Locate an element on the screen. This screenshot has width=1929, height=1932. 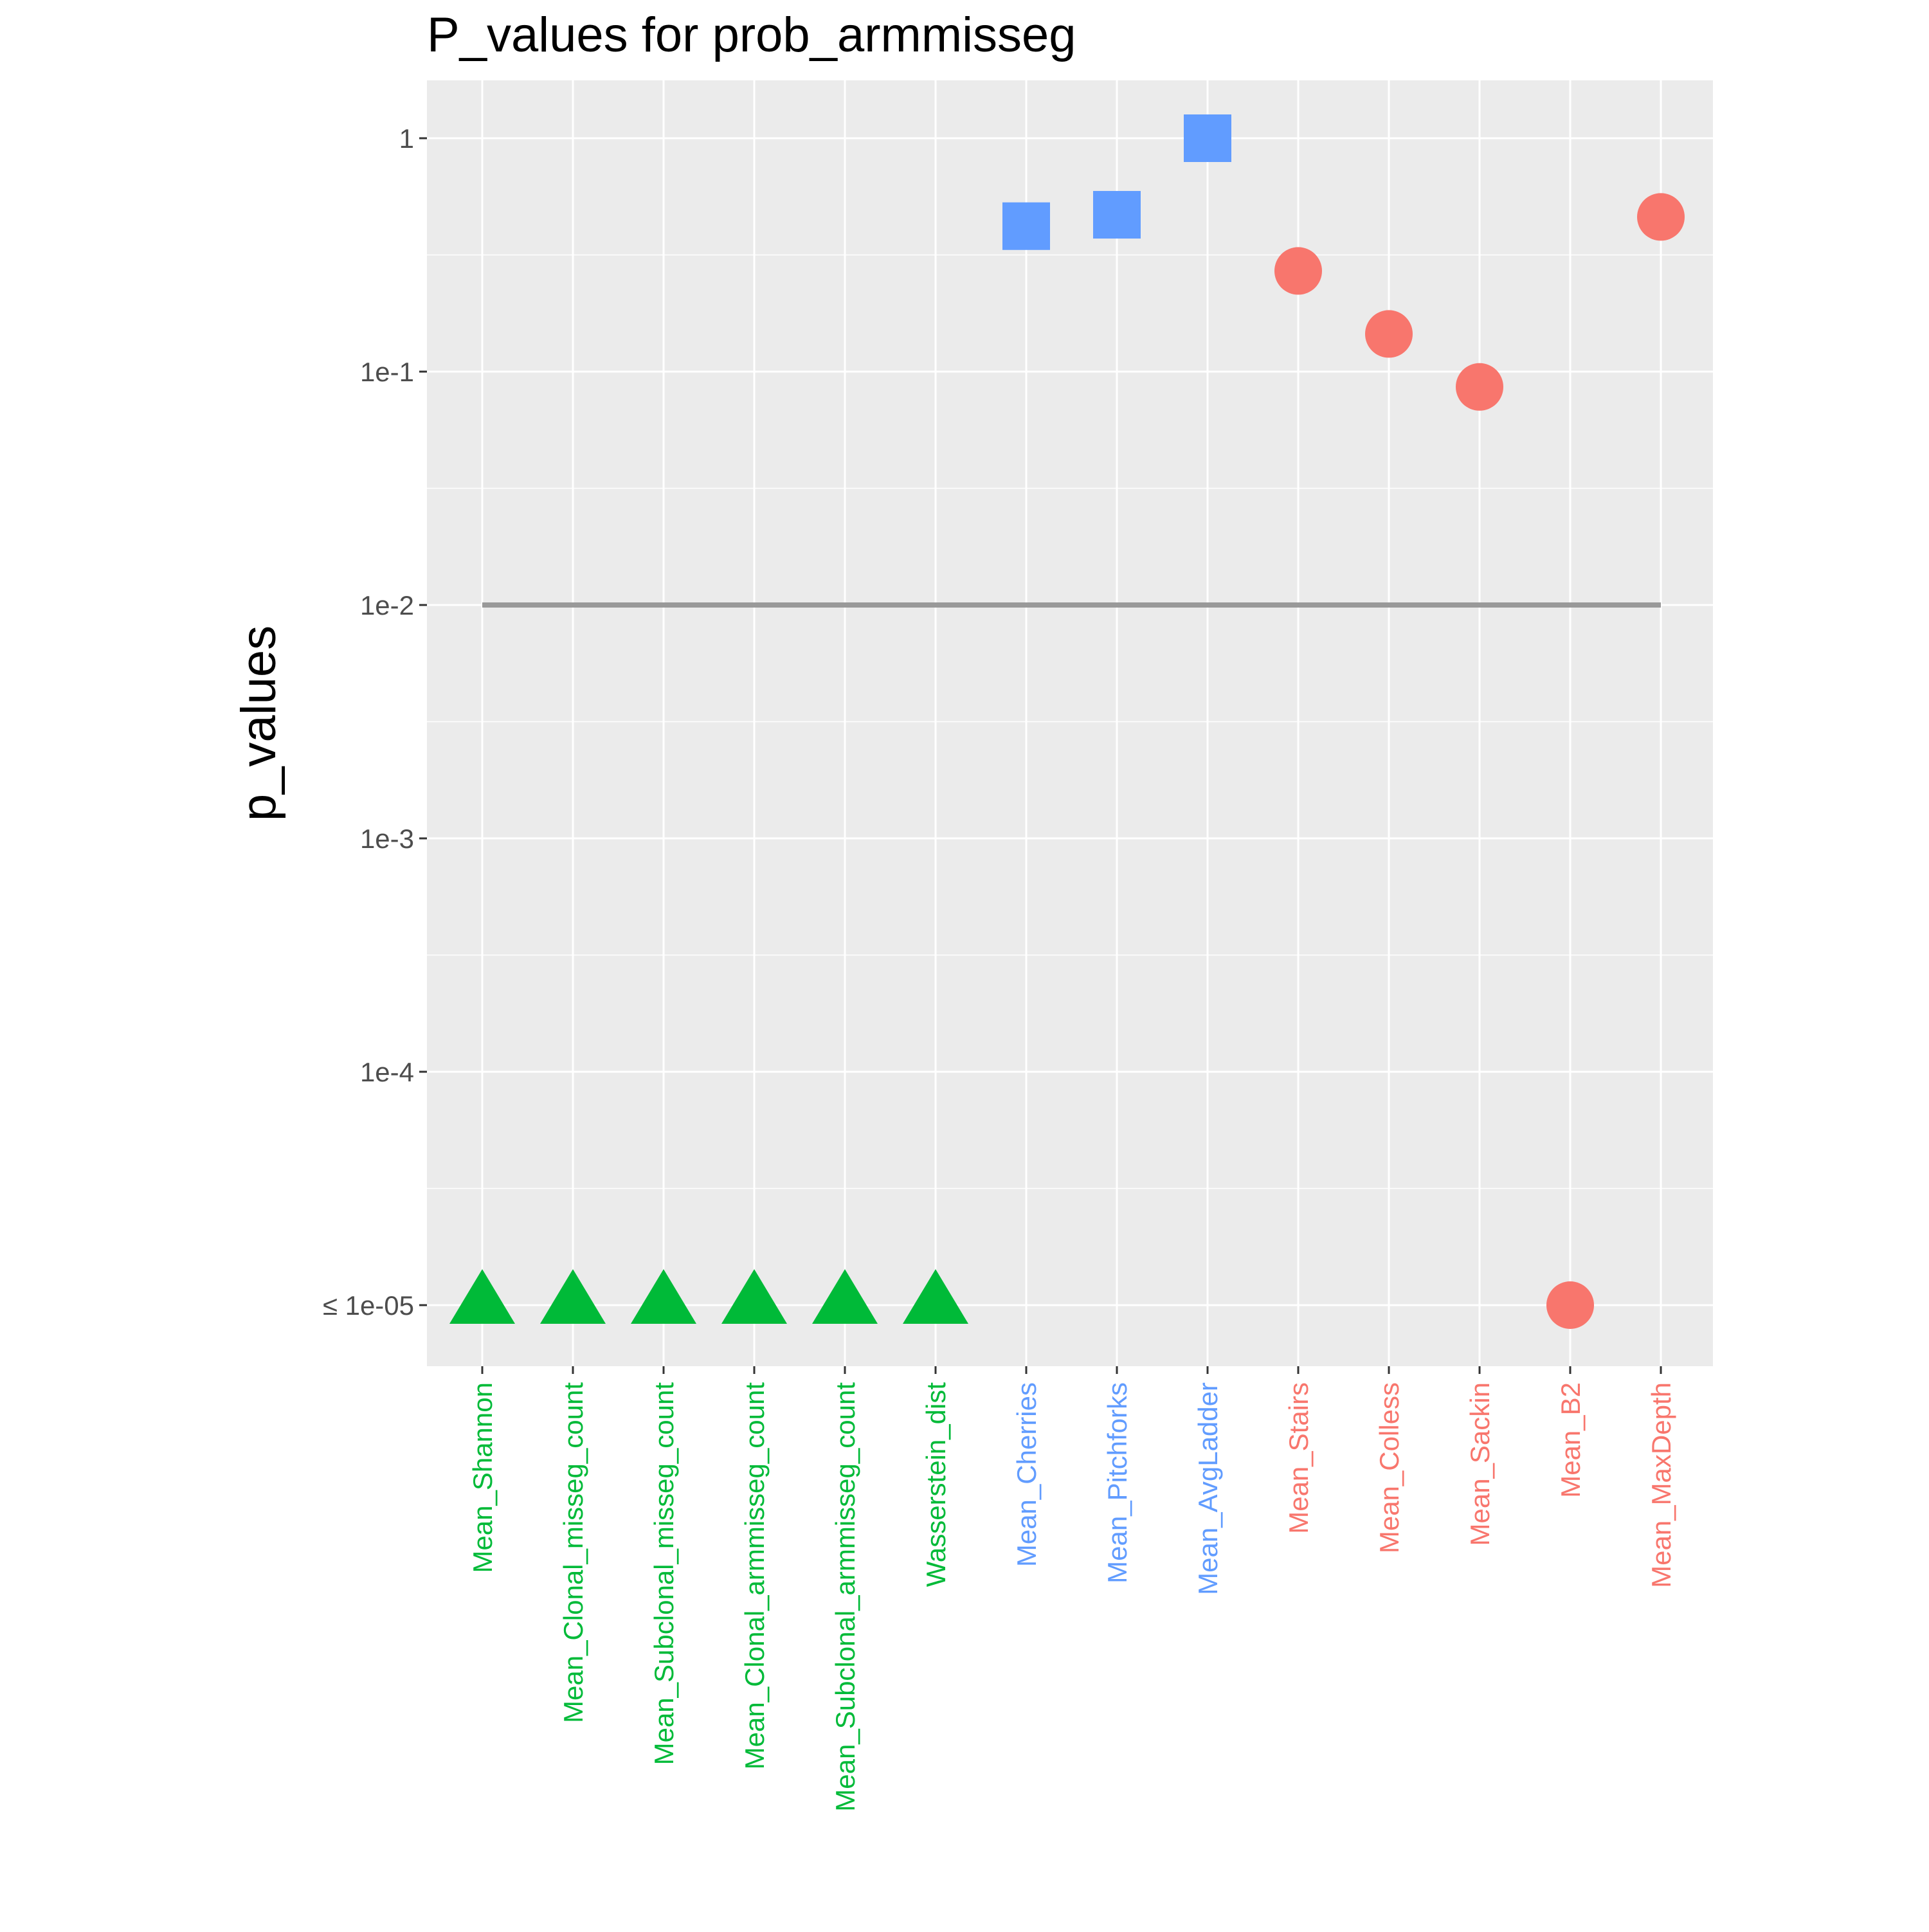
x-tick-label: Mean_Subclonal_misseg_count is located at coordinates (664, 1573).